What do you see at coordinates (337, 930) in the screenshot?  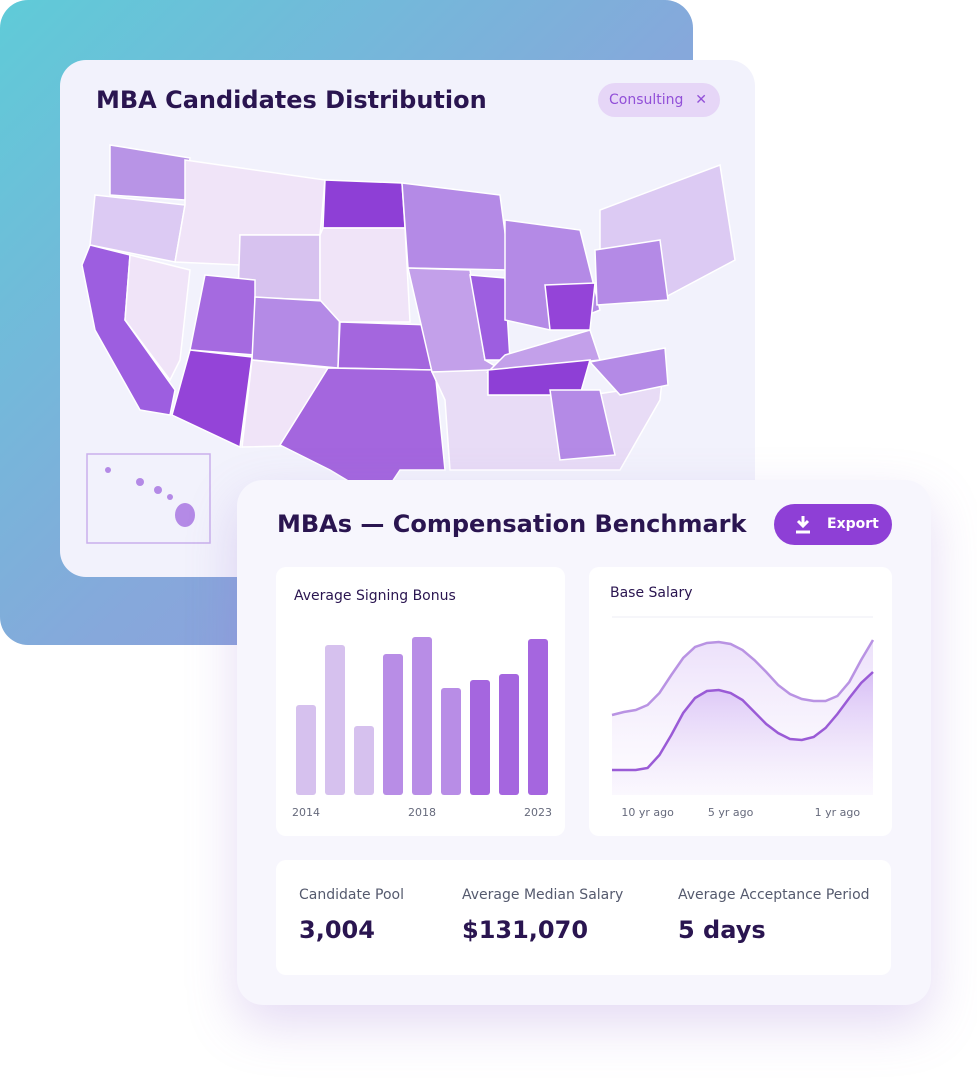 I see `stat-value: 3,004` at bounding box center [337, 930].